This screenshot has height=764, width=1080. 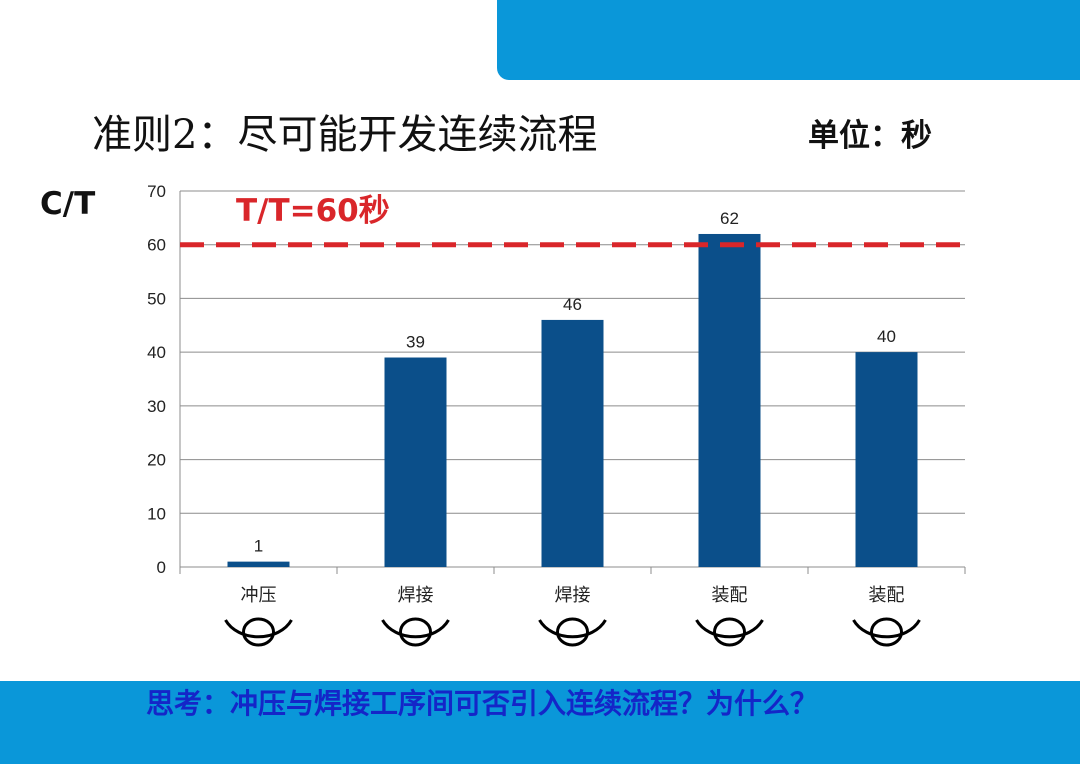 I want to click on y-tick-label: 0, so click(x=161, y=567).